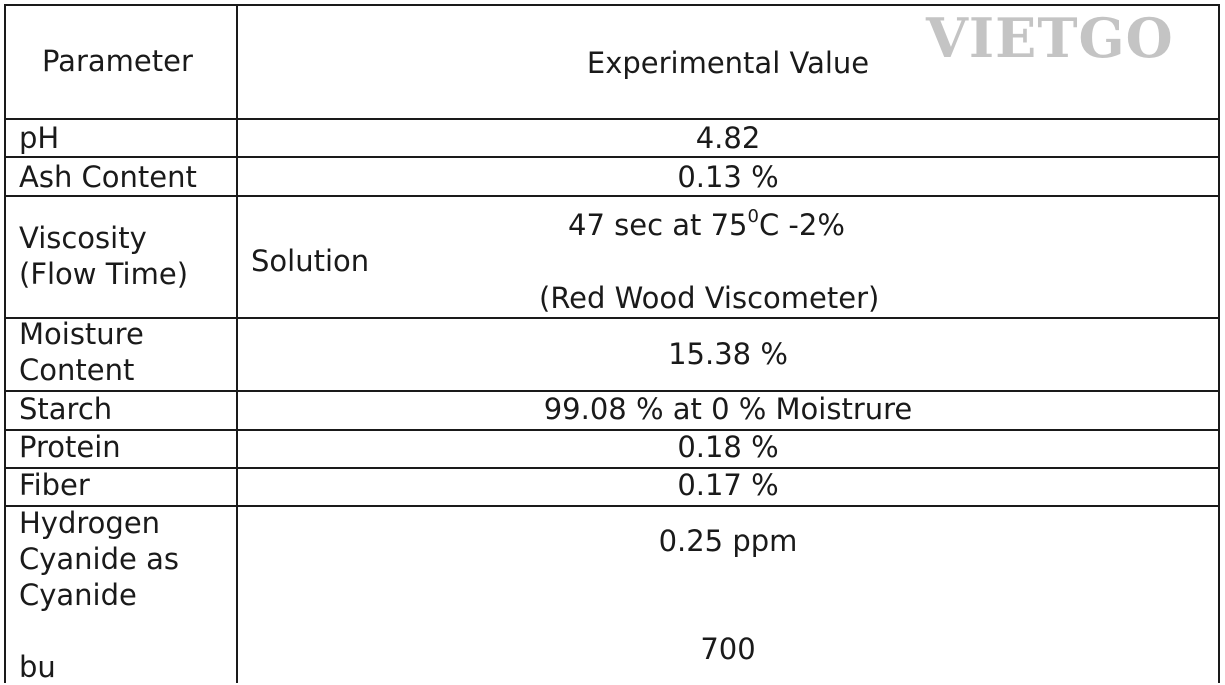 Image resolution: width=1225 pixels, height=685 pixels. Describe the element at coordinates (104, 274) in the screenshot. I see `row-viscosity-label-2: (Flow Time)` at that location.